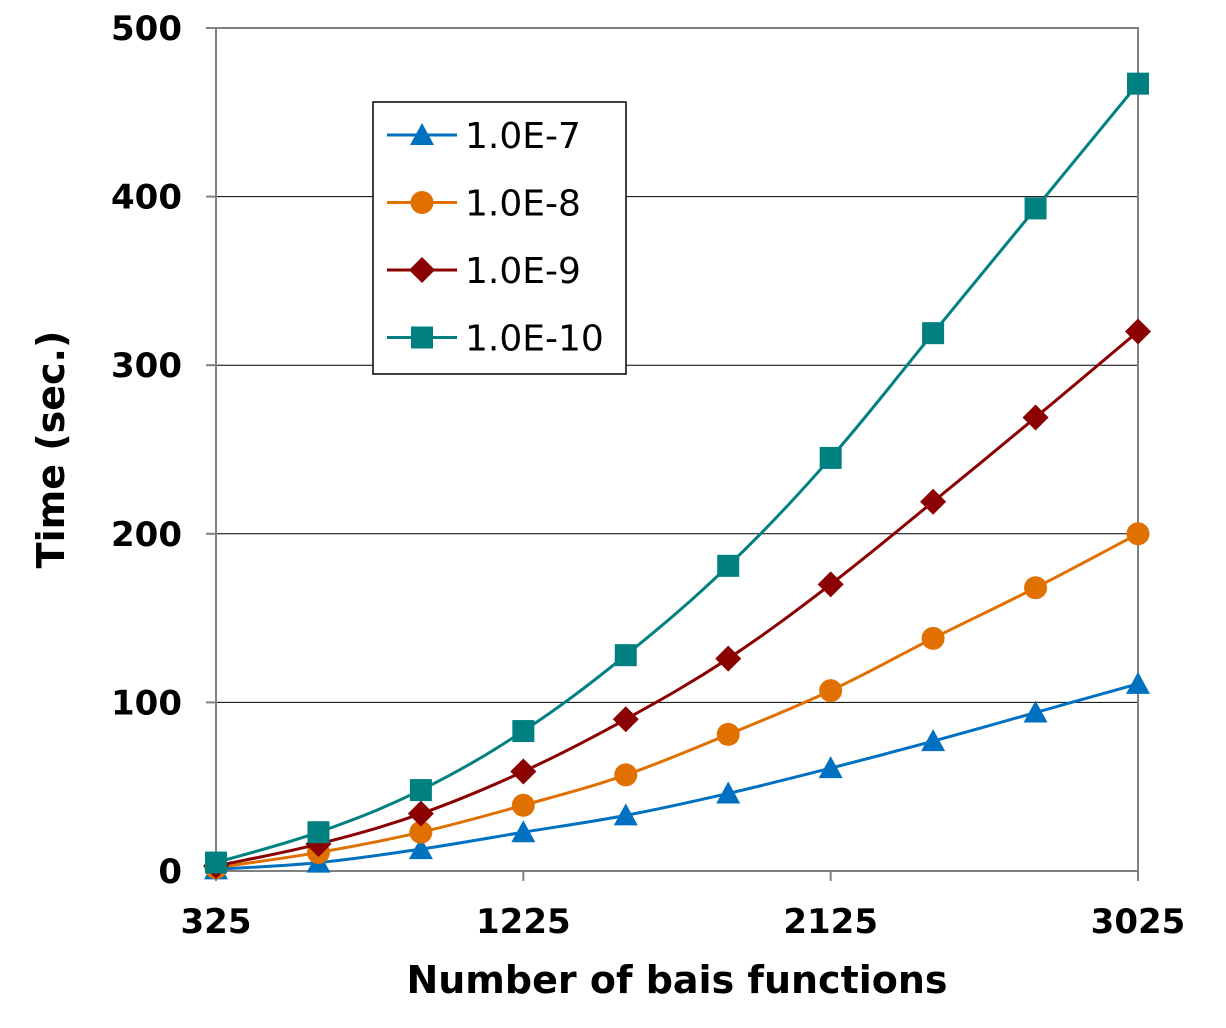  I want to click on x-tick-label: 3025, so click(1138, 922).